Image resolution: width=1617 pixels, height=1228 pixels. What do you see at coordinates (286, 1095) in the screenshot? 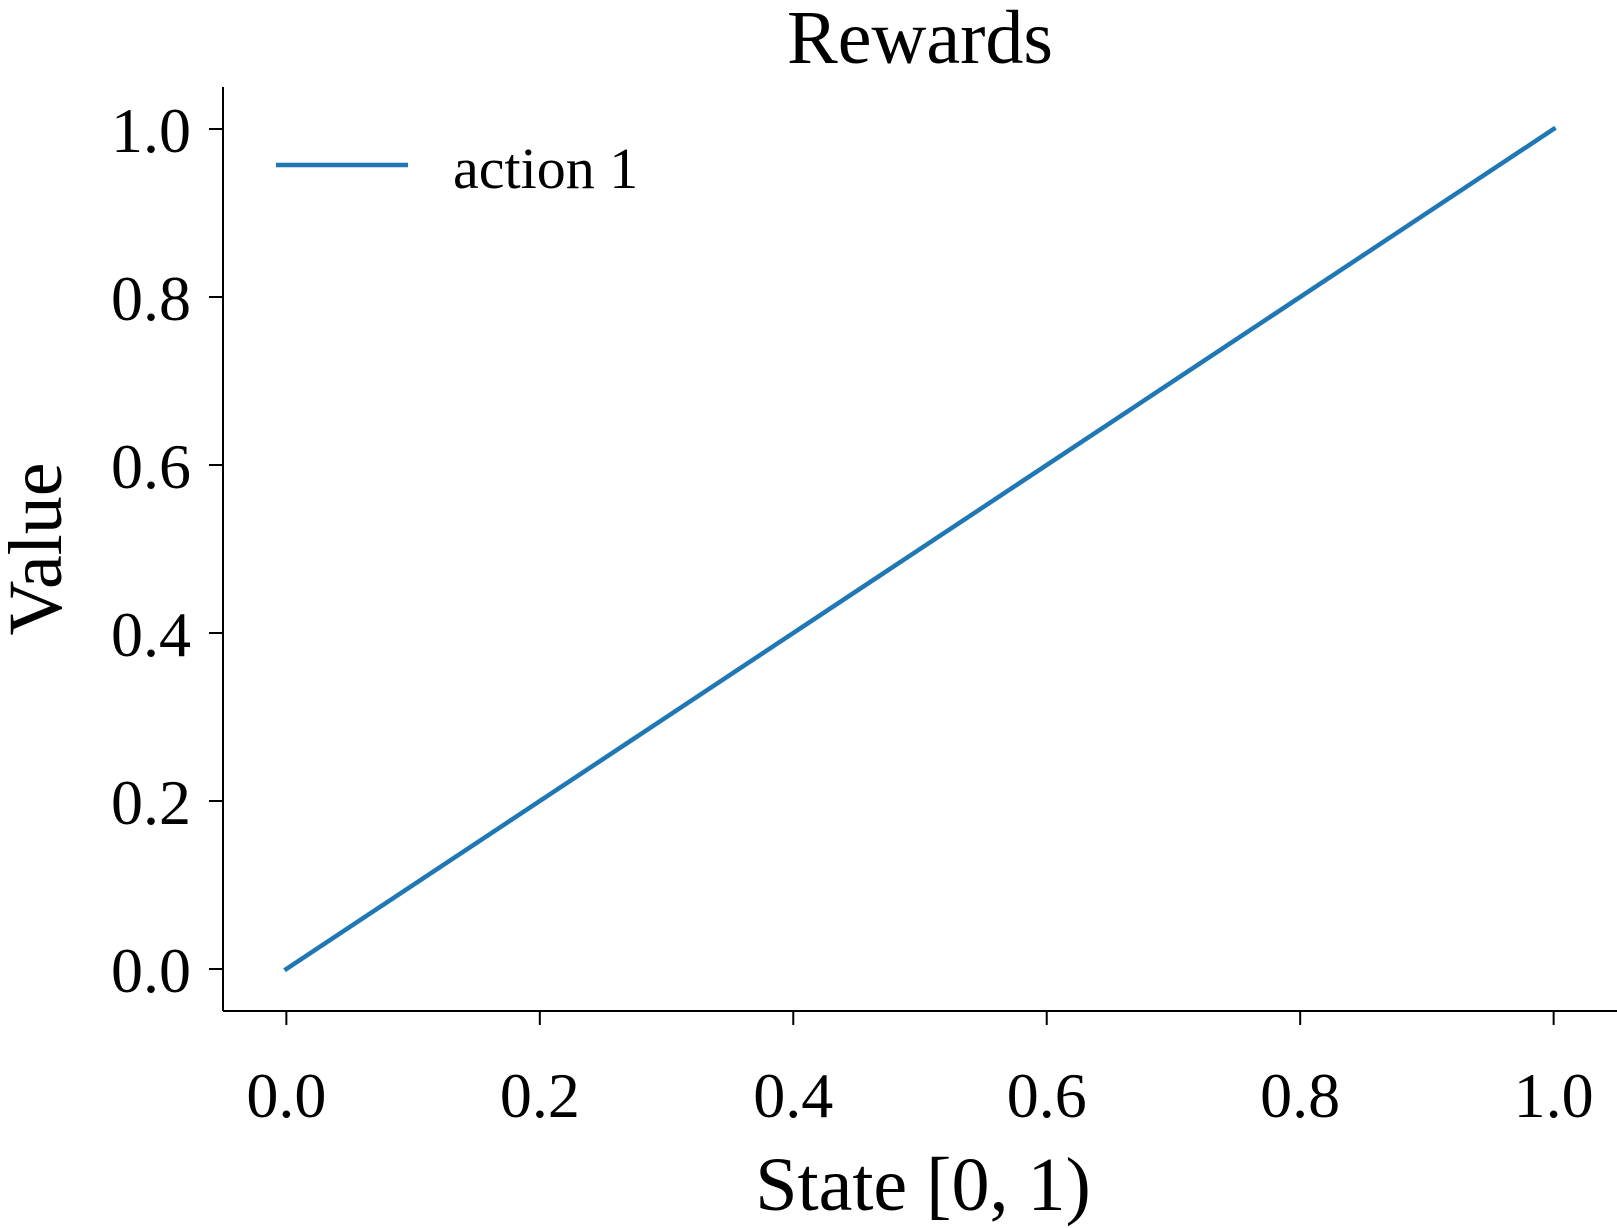
I see `x-tick-label: 0.0` at bounding box center [286, 1095].